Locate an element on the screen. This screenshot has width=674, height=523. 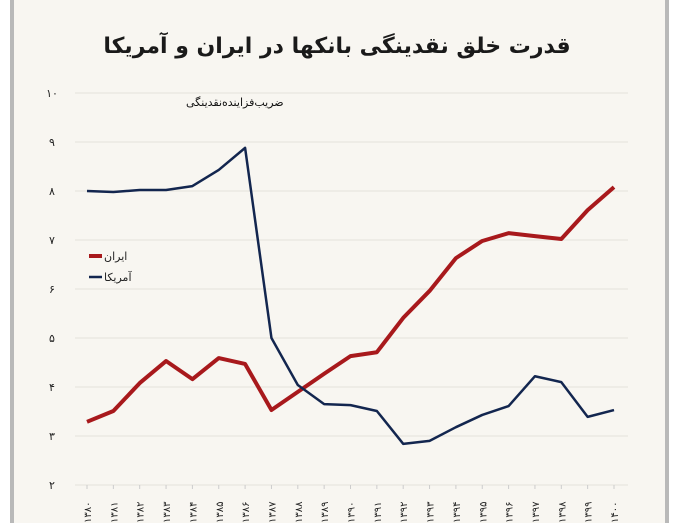
x-tick-label: ۱۳۹۷ is located at coordinates (536, 512).